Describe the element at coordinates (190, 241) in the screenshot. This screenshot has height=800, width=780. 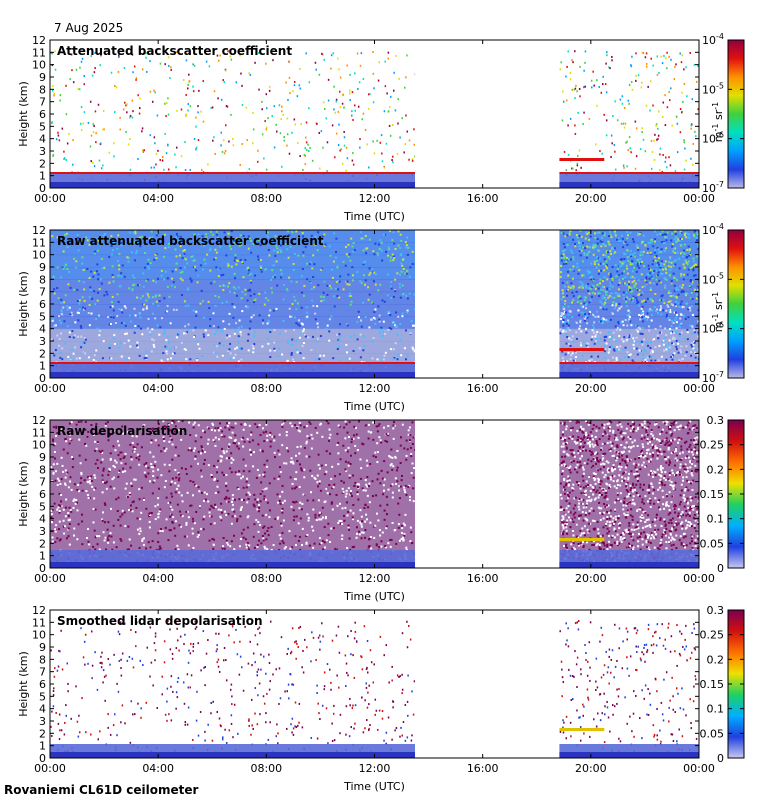
I see `panel-title: Raw attenuated backscatter coefficient` at that location.